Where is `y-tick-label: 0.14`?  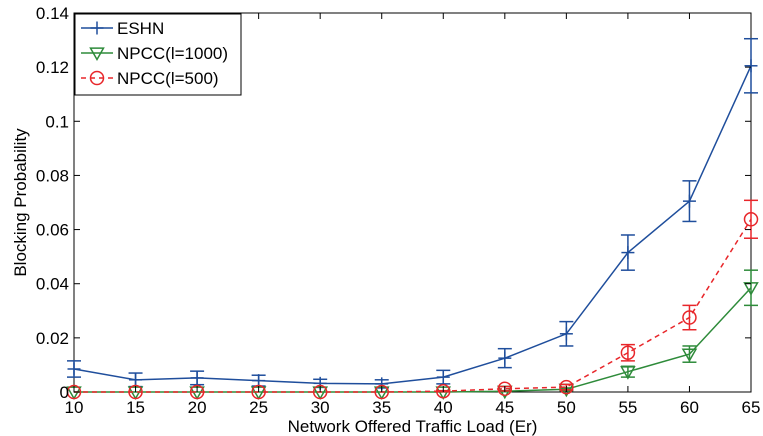
y-tick-label: 0.14 is located at coordinates (52, 13).